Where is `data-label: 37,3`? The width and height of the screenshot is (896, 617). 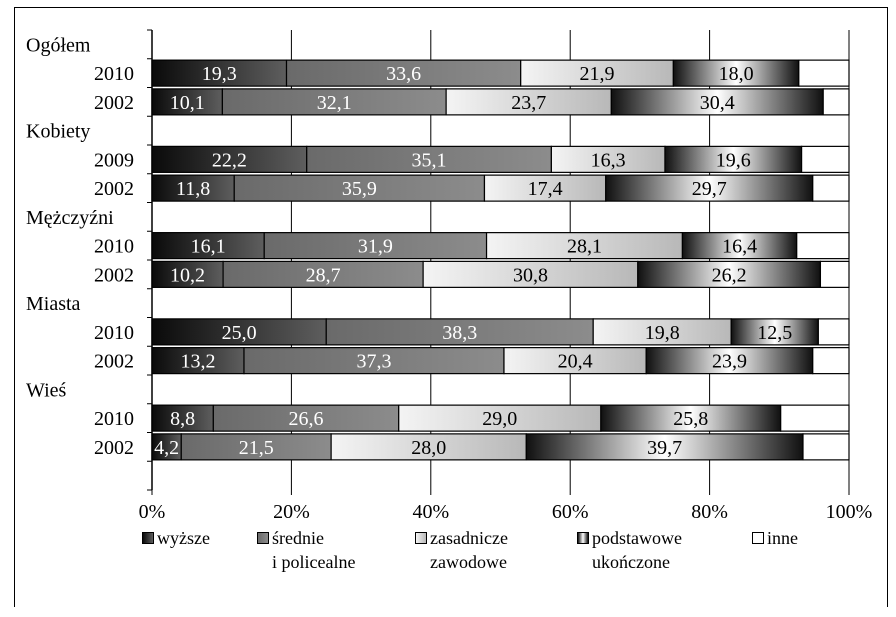
data-label: 37,3 is located at coordinates (373, 362).